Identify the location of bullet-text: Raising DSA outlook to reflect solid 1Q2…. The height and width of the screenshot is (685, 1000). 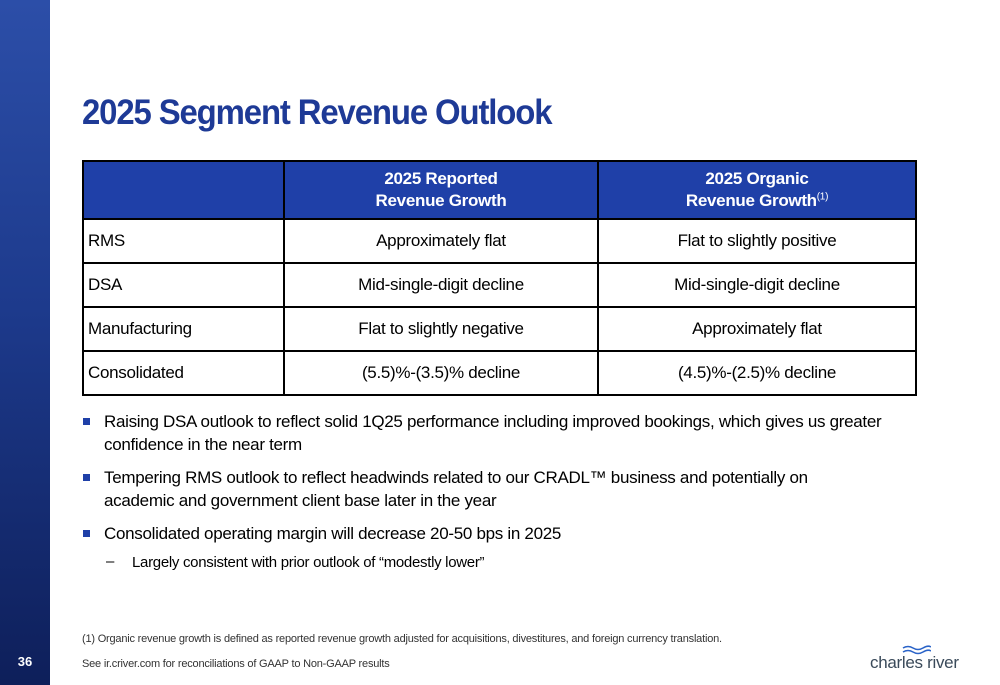
(493, 433).